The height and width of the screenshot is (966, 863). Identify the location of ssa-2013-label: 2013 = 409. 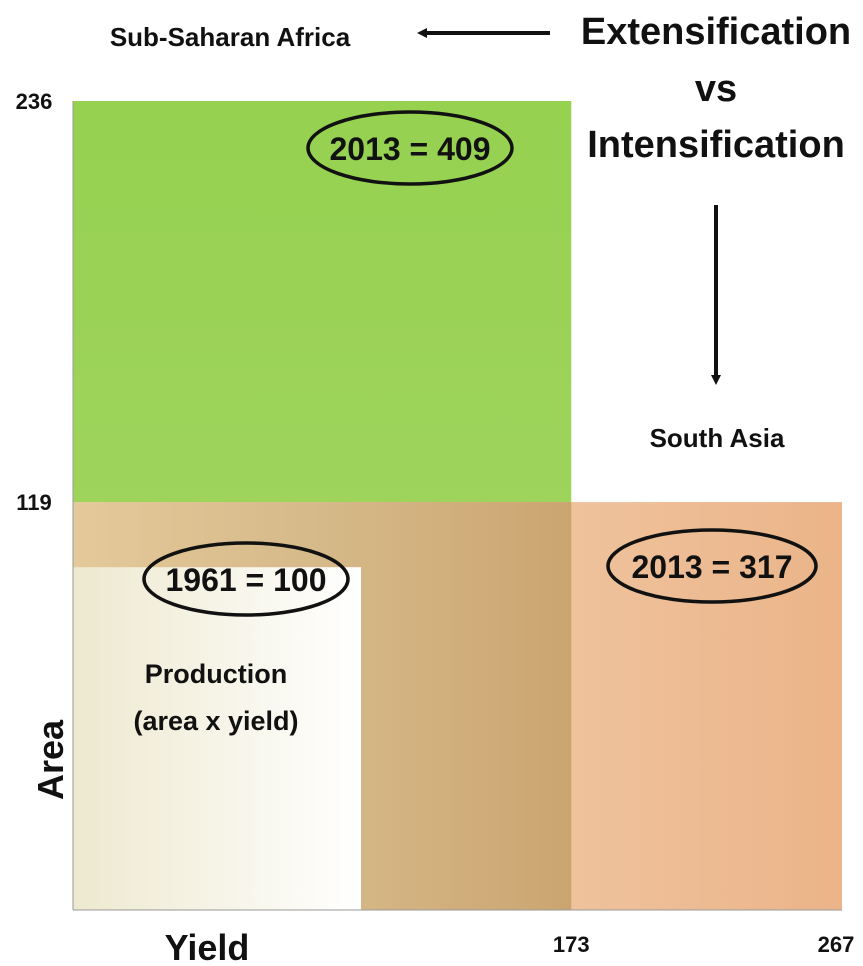
(409, 149).